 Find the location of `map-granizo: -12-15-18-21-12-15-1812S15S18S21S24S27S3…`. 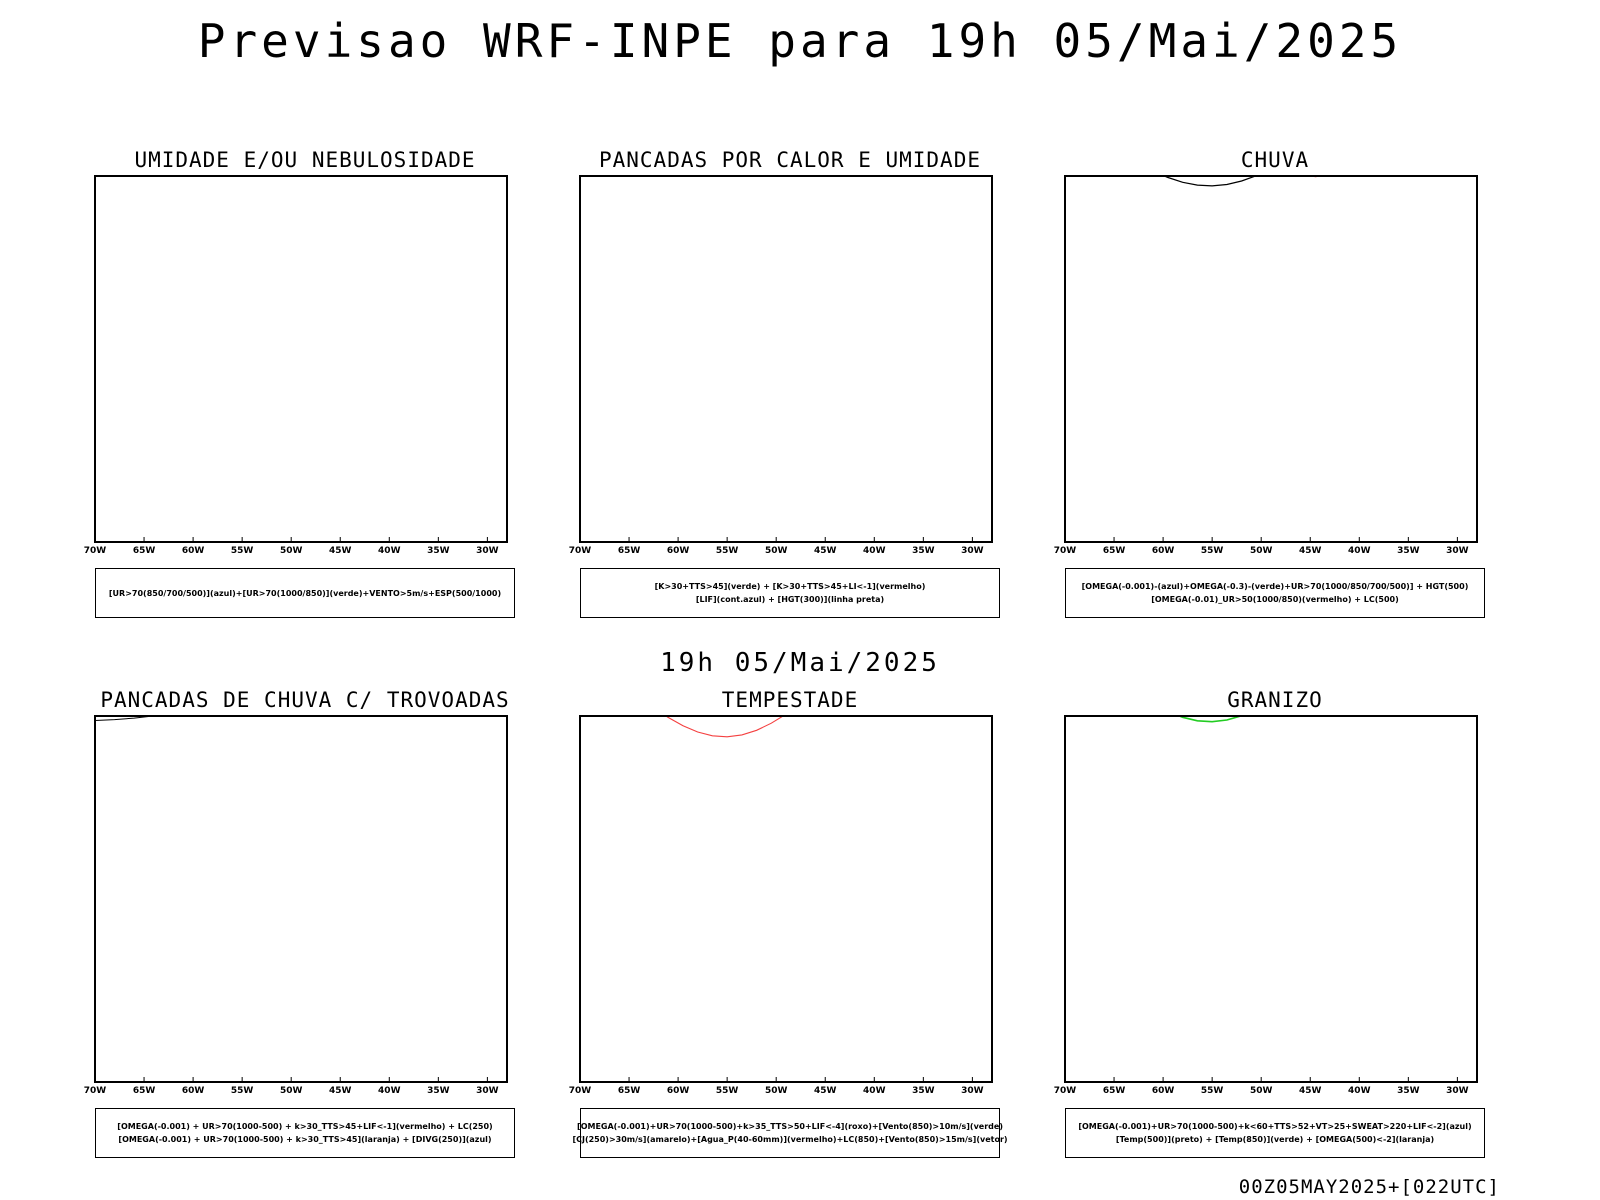

map-granizo: -12-15-18-21-12-15-1812S15S18S21S24S27S3… is located at coordinates (1266, 905).